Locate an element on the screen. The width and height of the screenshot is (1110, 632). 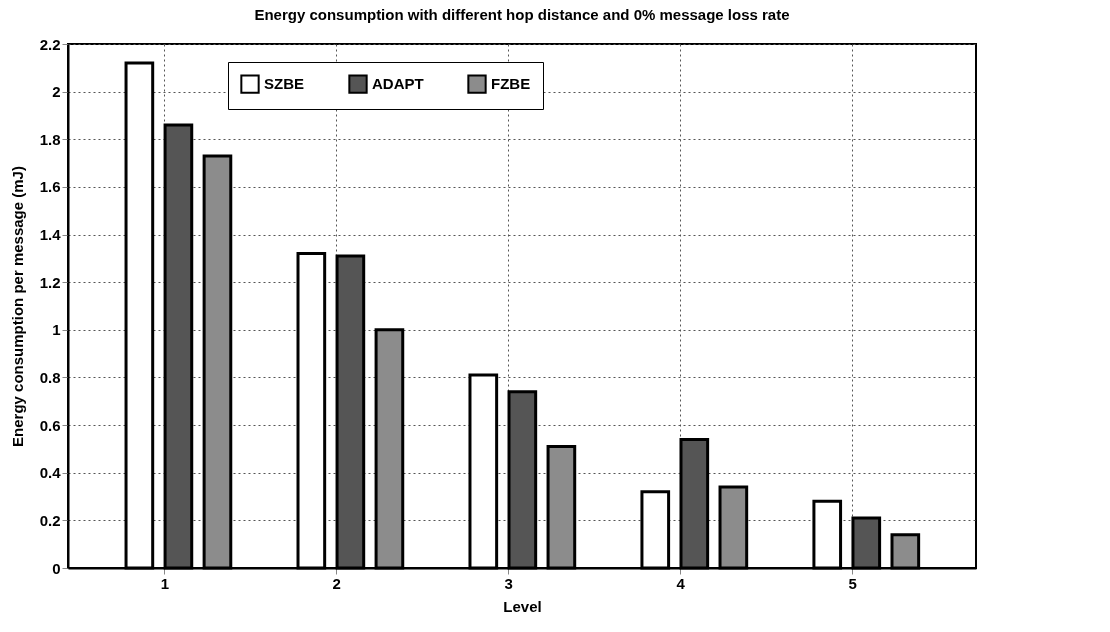
x-tick-label: 2 is located at coordinates (336, 583).